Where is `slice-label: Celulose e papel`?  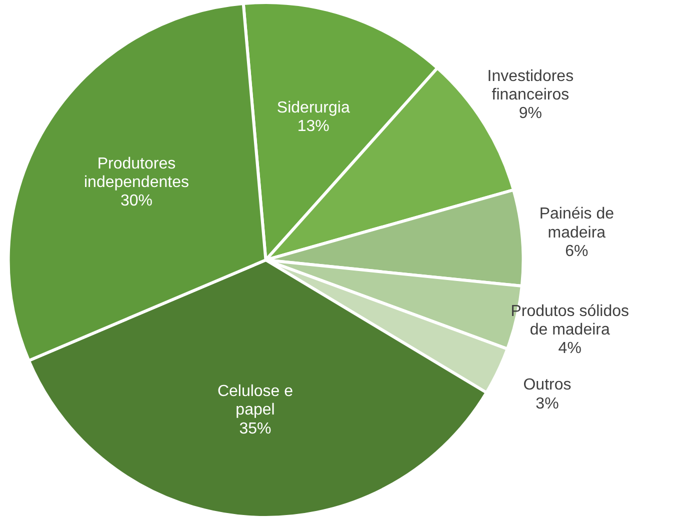 slice-label: Celulose e papel is located at coordinates (255, 400).